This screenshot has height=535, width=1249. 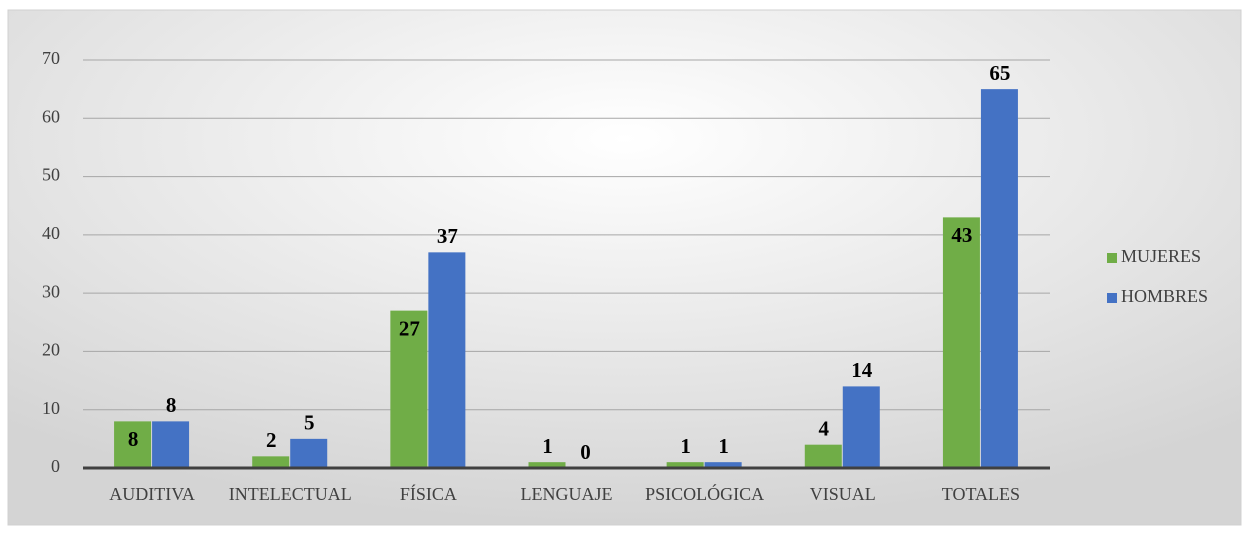 What do you see at coordinates (862, 370) in the screenshot?
I see `data-label: 14` at bounding box center [862, 370].